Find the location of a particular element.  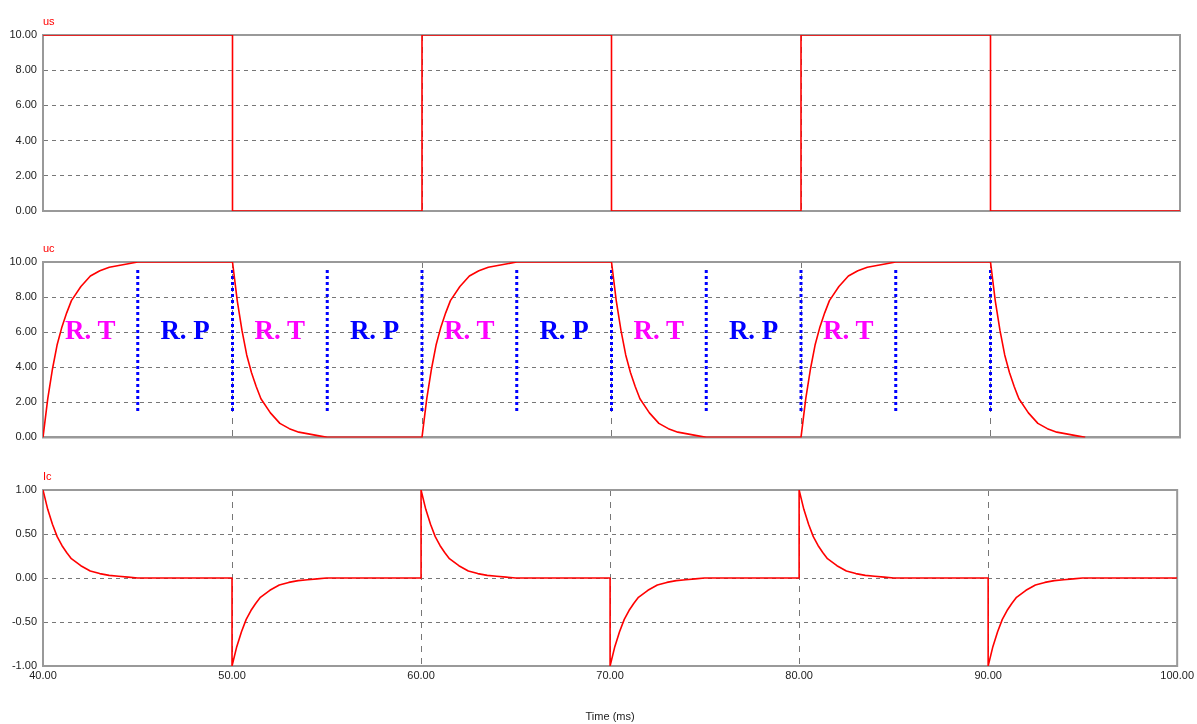

x-tick-label: 100.00 is located at coordinates (1177, 674).